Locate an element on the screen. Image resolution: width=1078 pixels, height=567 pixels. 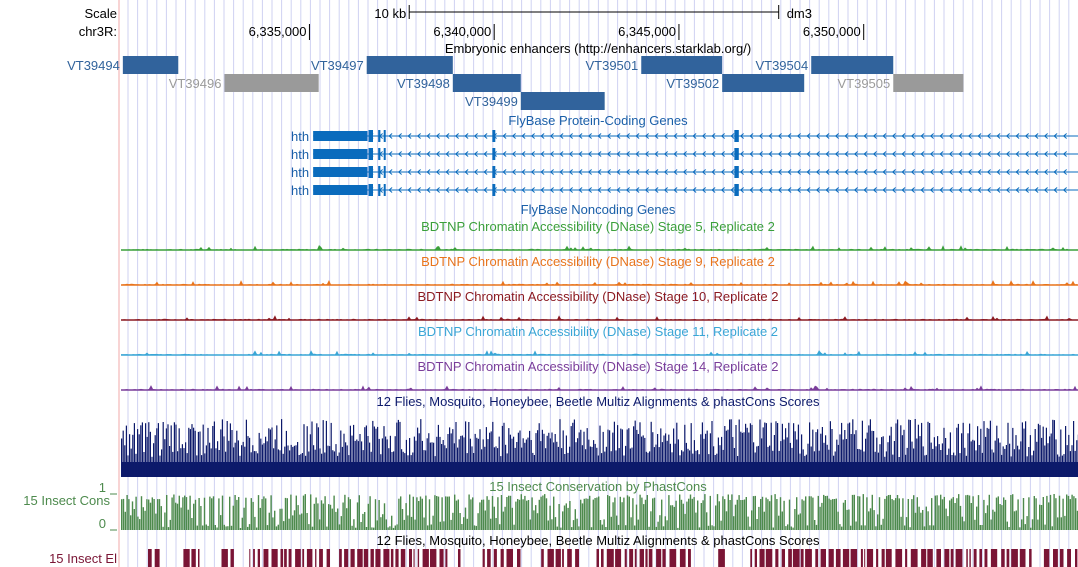
enhancer-label: VT39505 is located at coordinates (863, 83).